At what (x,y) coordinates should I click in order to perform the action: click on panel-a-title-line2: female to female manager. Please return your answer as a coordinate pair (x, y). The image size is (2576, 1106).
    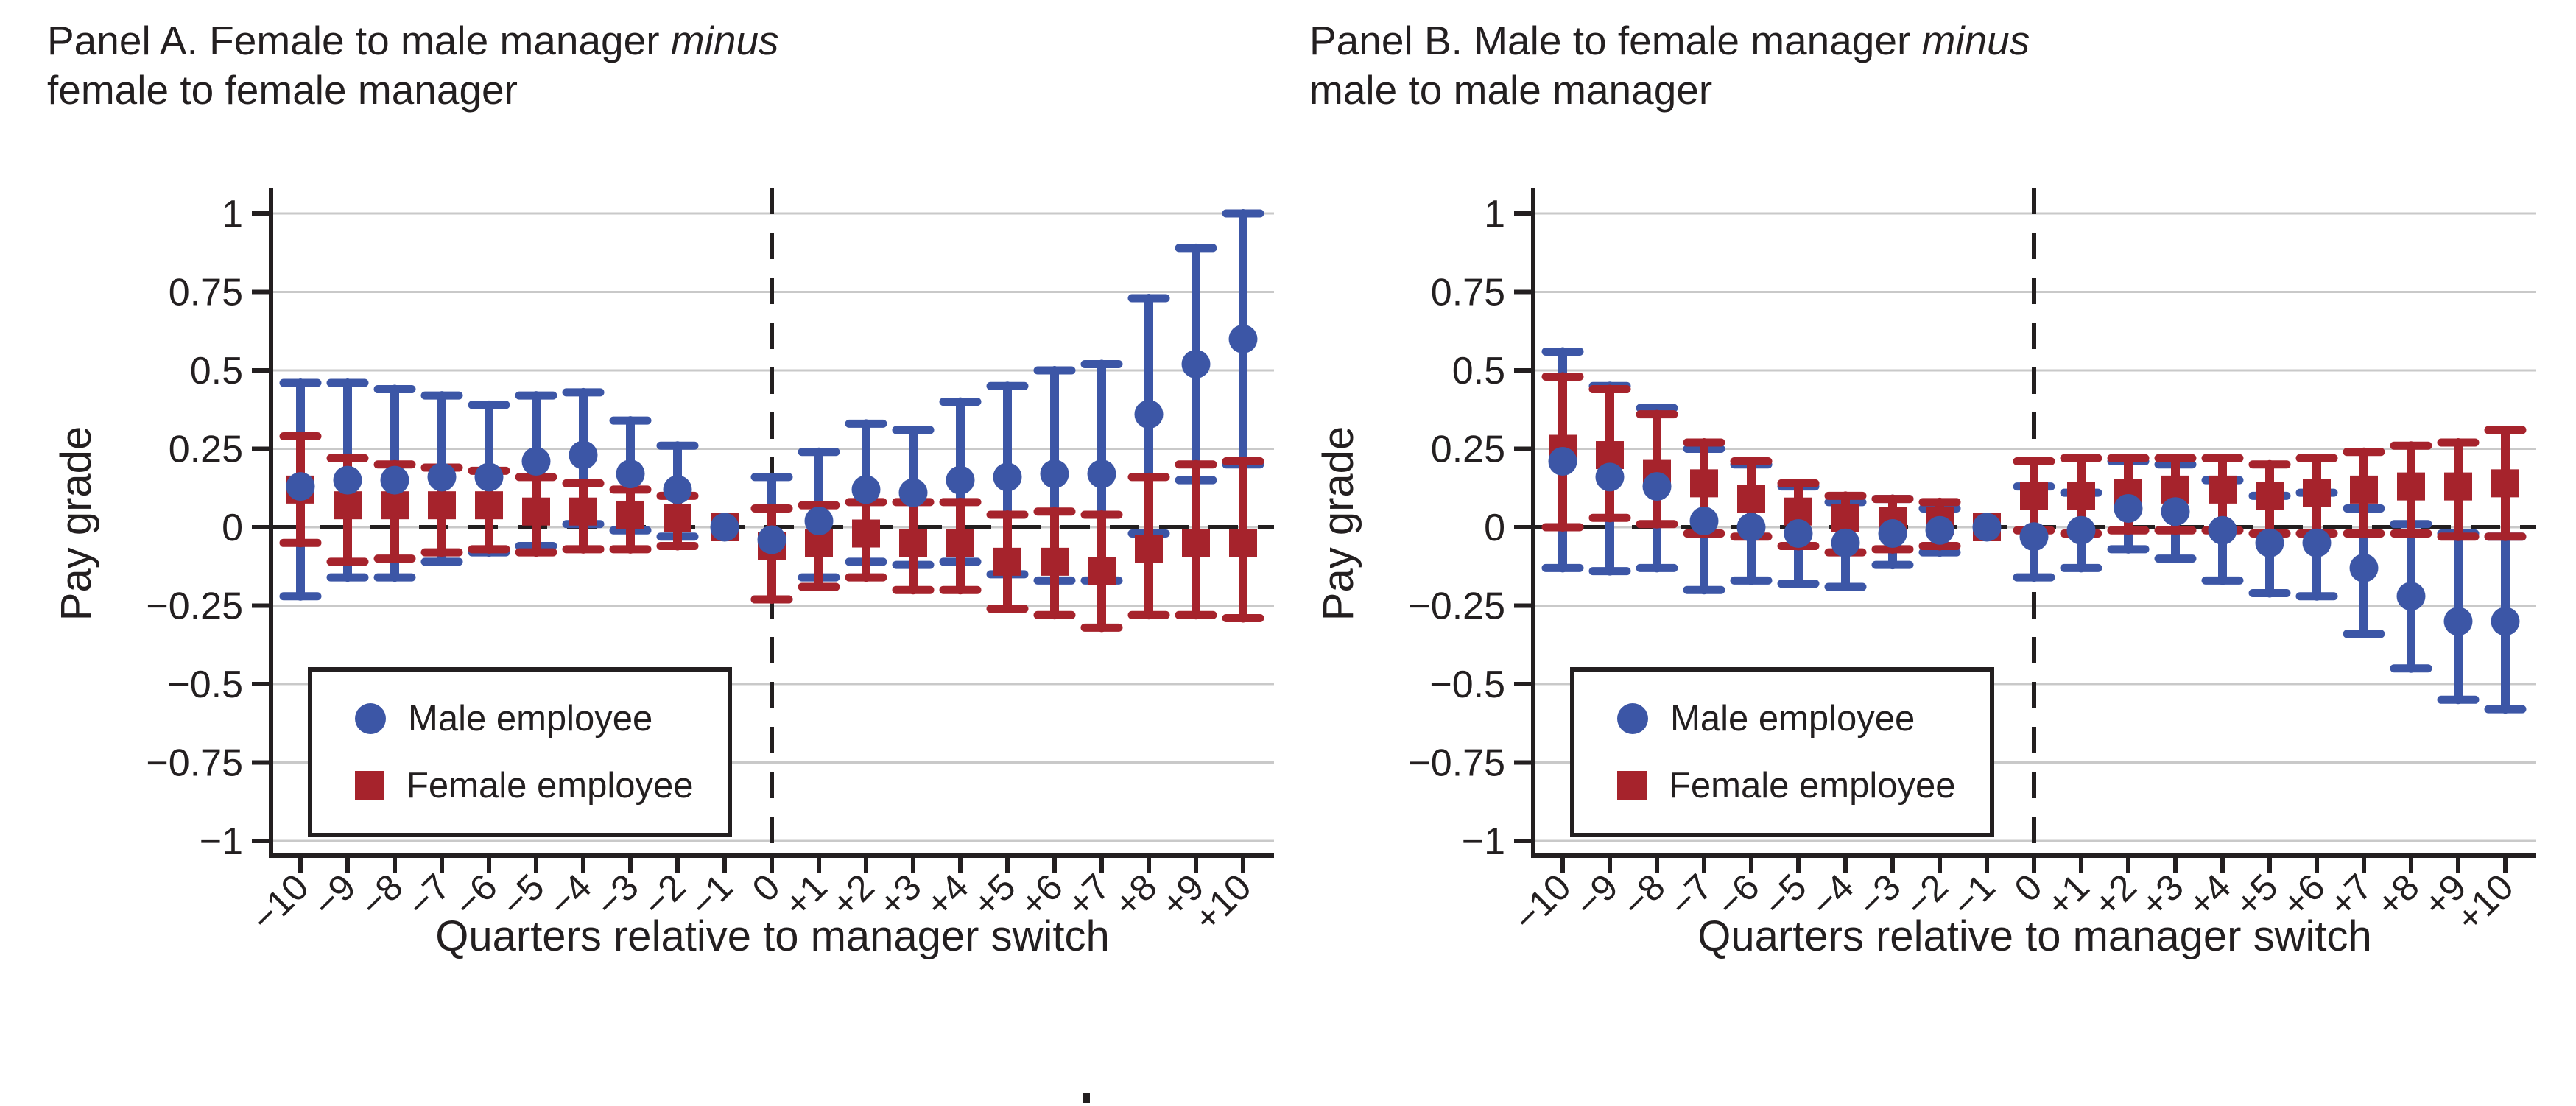
    Looking at the image, I should click on (282, 90).